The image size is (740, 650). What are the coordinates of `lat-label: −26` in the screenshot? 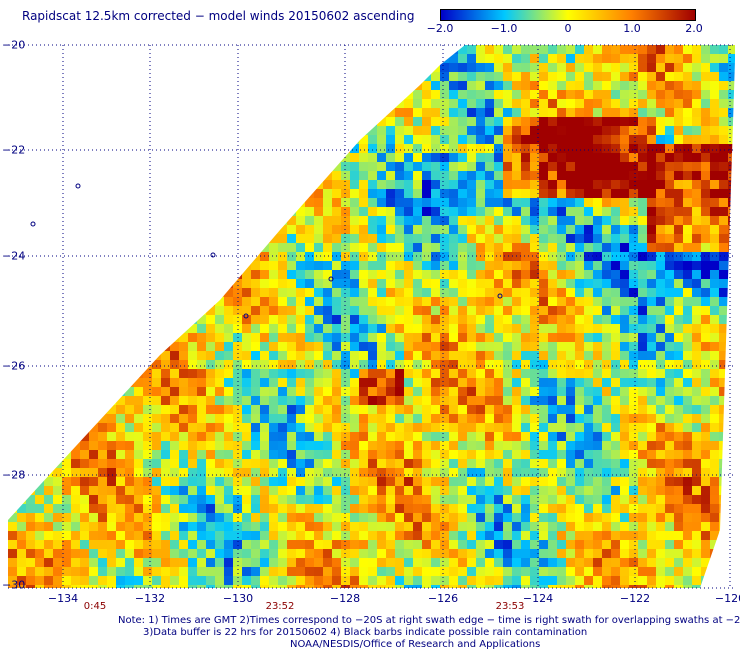 It's located at (14, 366).